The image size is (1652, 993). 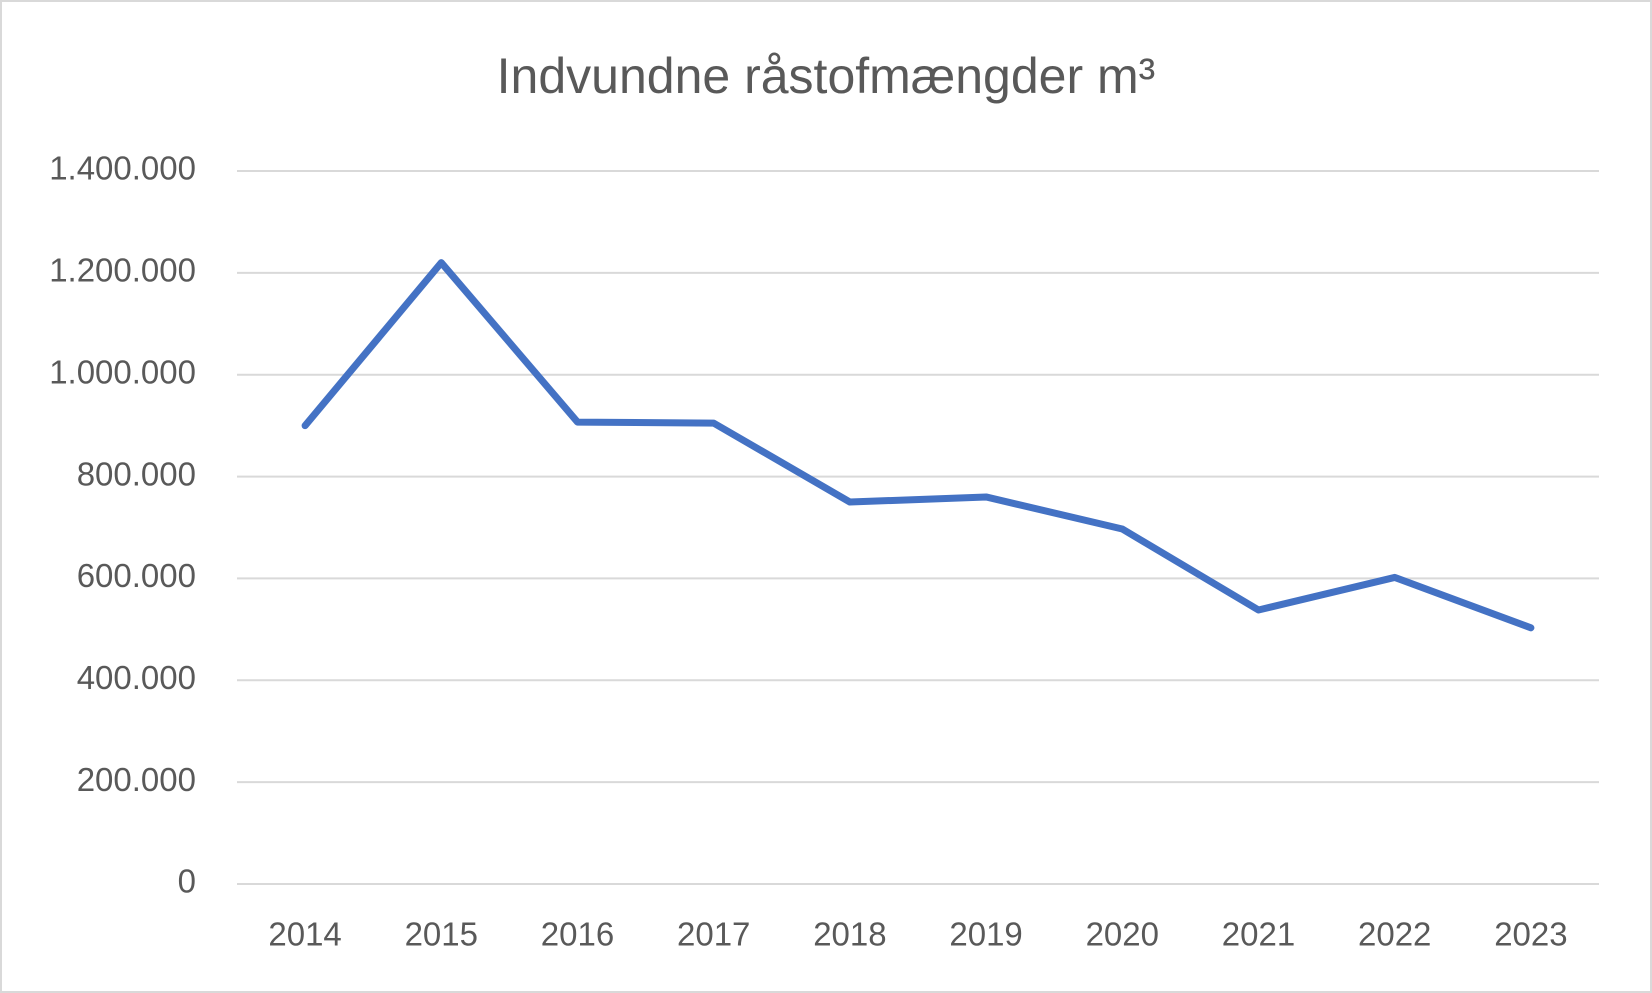 I want to click on y-tick-label: 1.200.000, so click(x=122, y=270).